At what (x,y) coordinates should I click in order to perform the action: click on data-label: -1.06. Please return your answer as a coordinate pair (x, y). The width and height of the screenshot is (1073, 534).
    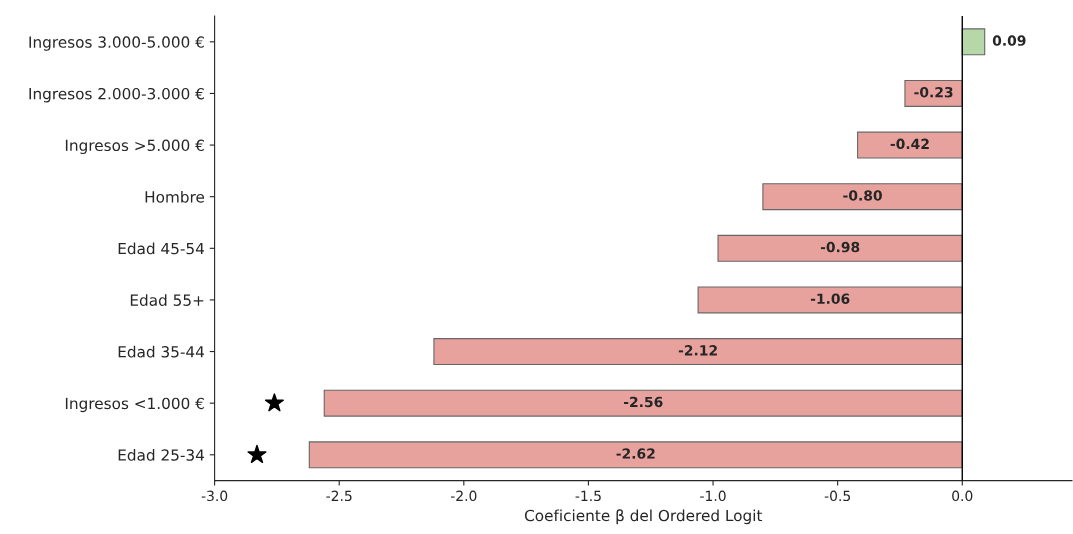
    Looking at the image, I should click on (830, 298).